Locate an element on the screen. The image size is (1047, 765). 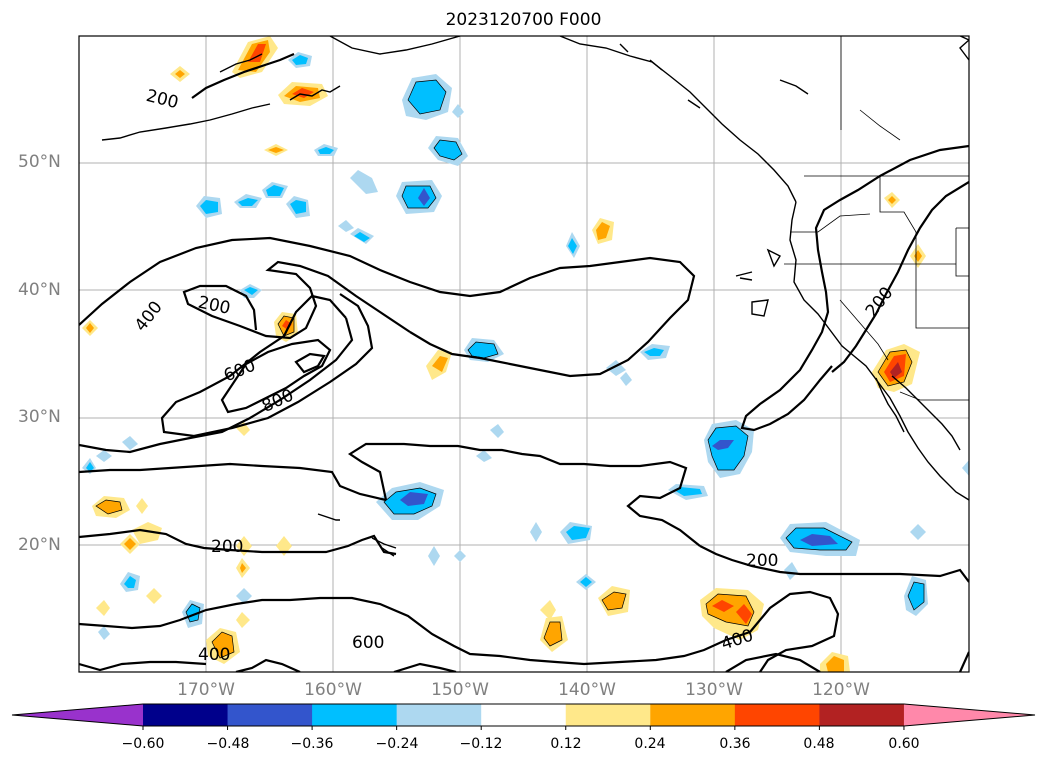
colorbar is located at coordinates (523, 716).